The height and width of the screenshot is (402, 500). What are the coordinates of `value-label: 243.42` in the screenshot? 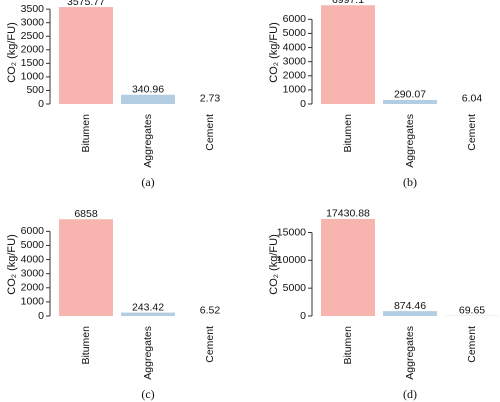 It's located at (148, 307).